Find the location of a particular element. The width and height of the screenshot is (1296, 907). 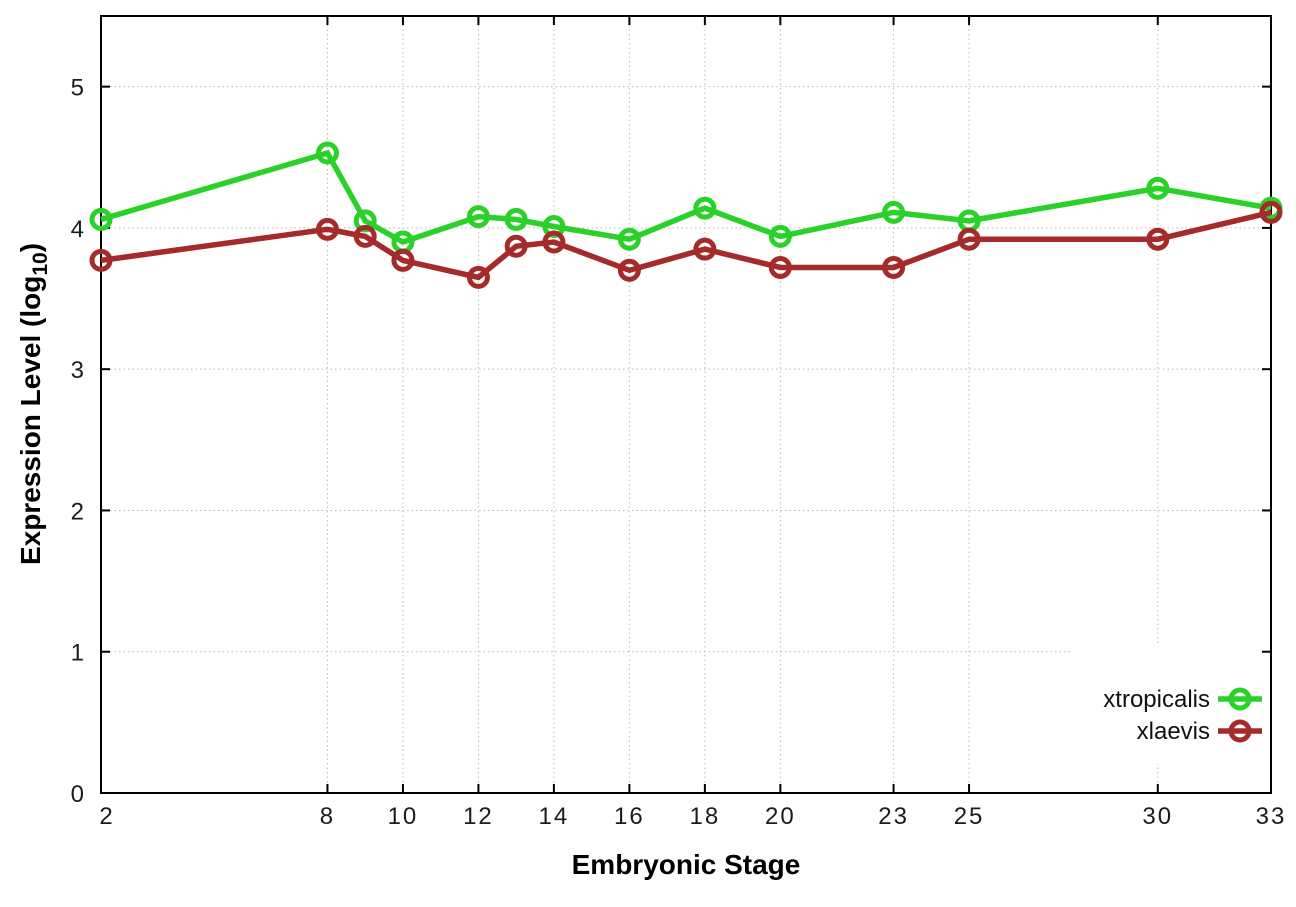

x-tick-label: 10 is located at coordinates (403, 816).